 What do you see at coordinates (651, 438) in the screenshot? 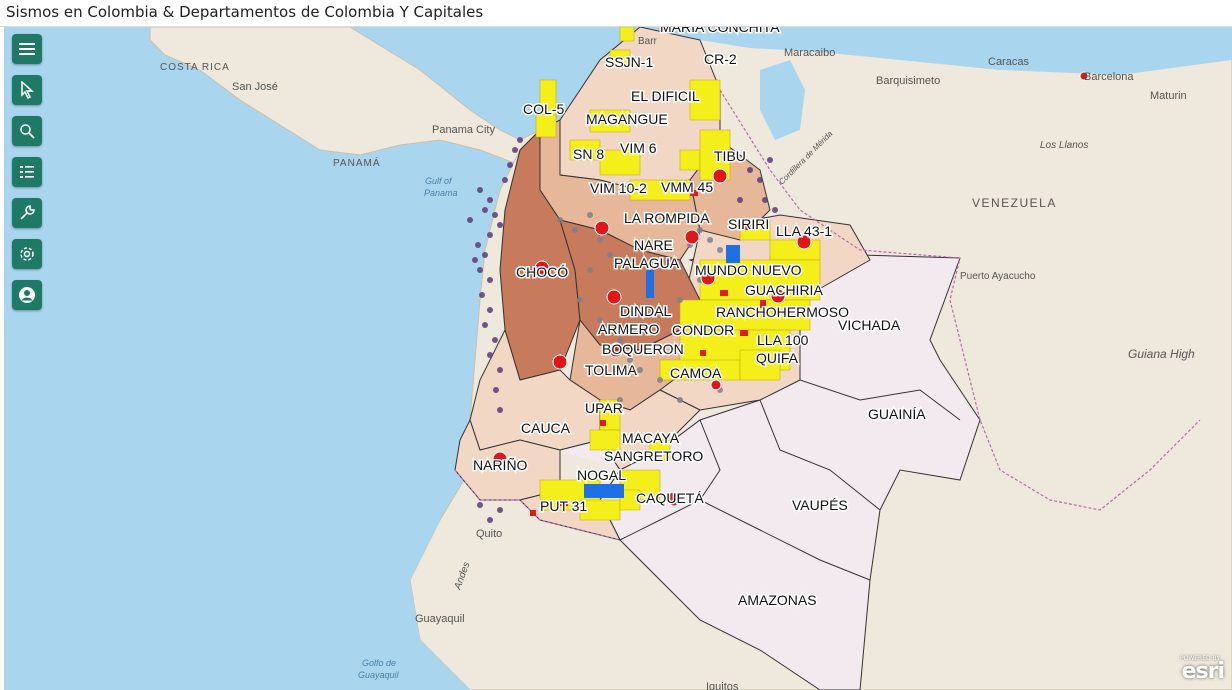
I see `label-macaya: MACAYA` at bounding box center [651, 438].